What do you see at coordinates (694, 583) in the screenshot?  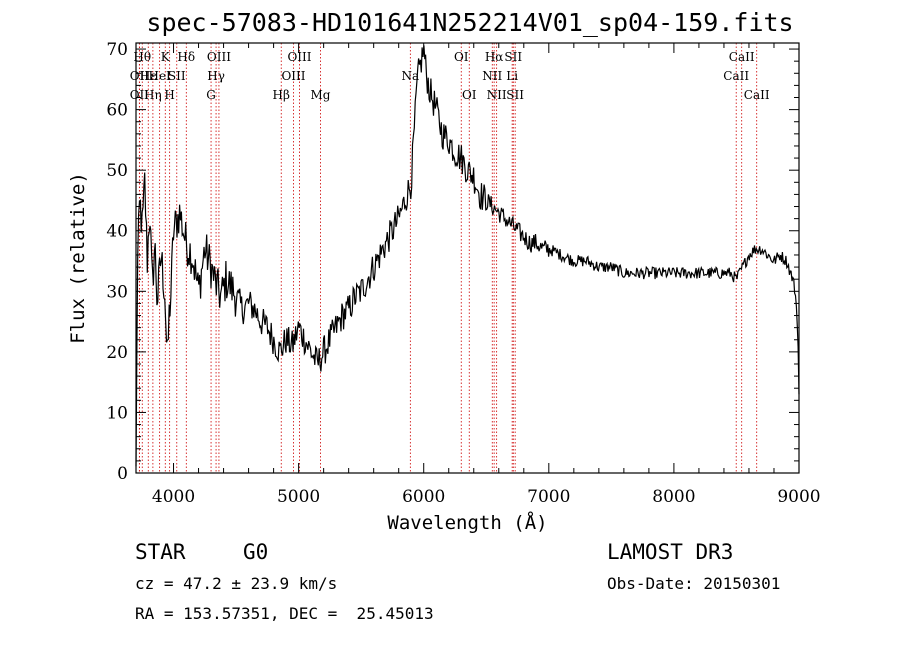 I see `observation-date: Obs-Date: 20150301` at bounding box center [694, 583].